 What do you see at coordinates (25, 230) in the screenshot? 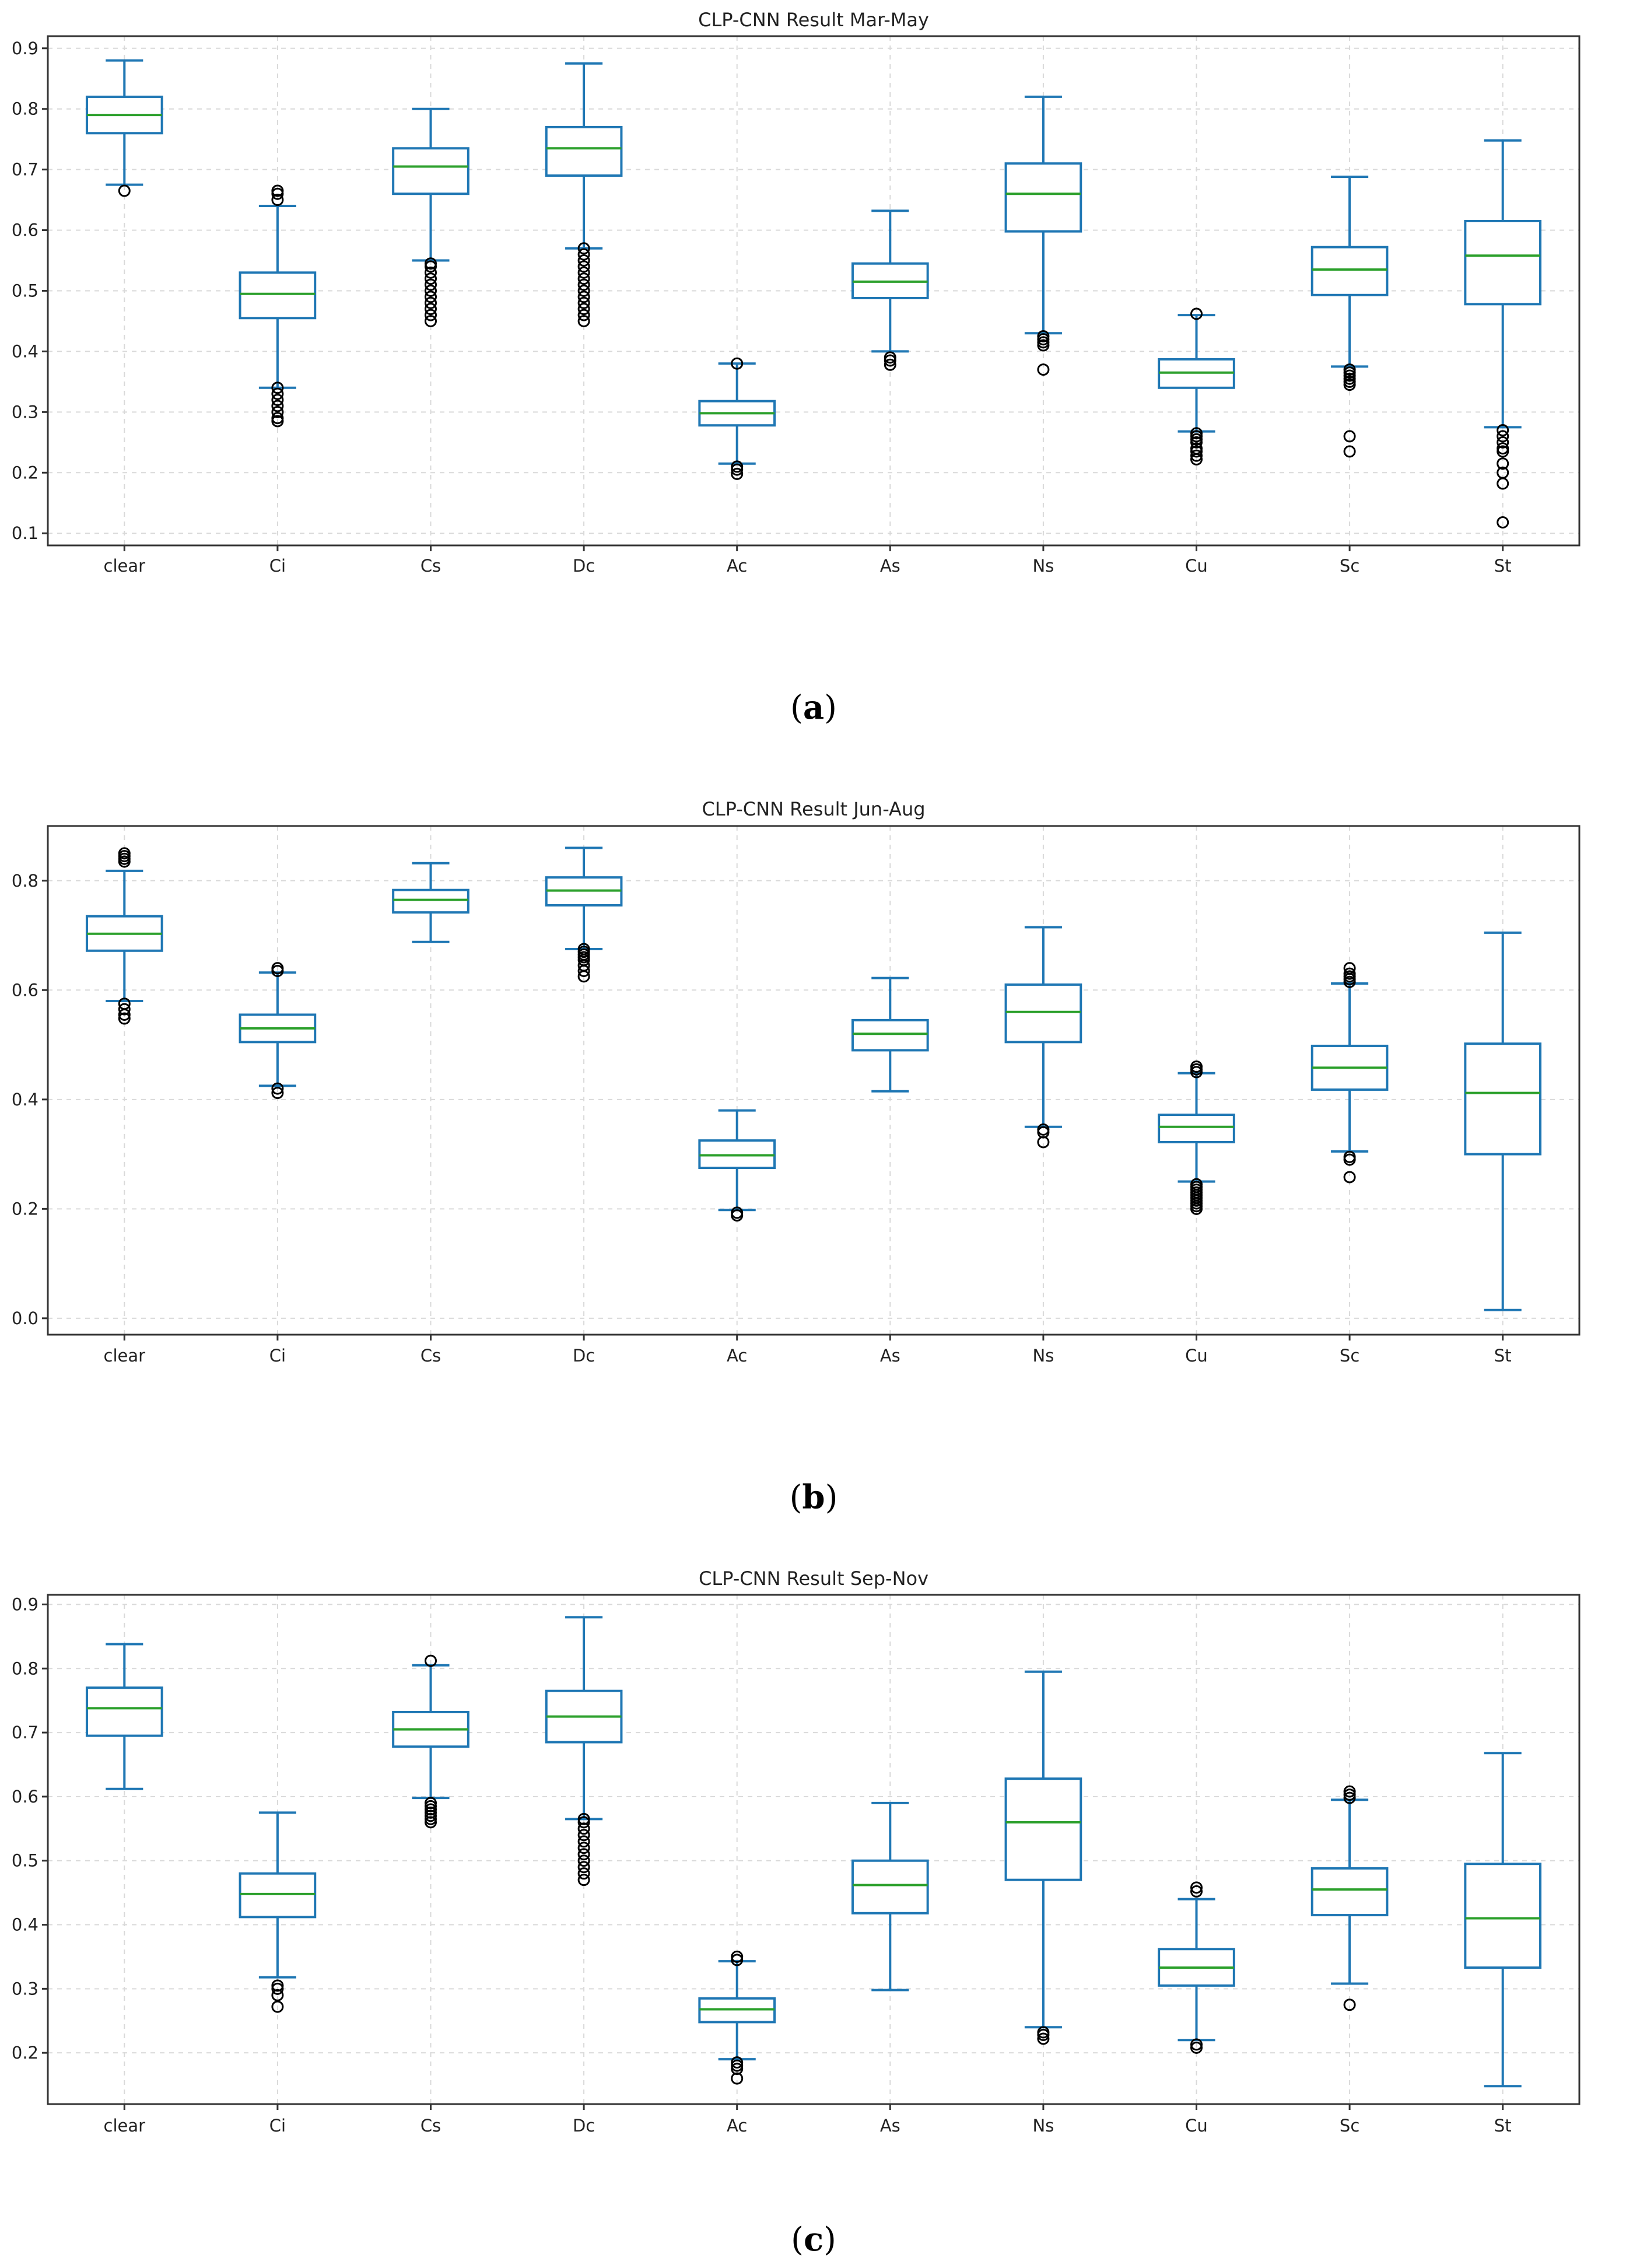
I see `y-tick-label: 0.6` at bounding box center [25, 230].